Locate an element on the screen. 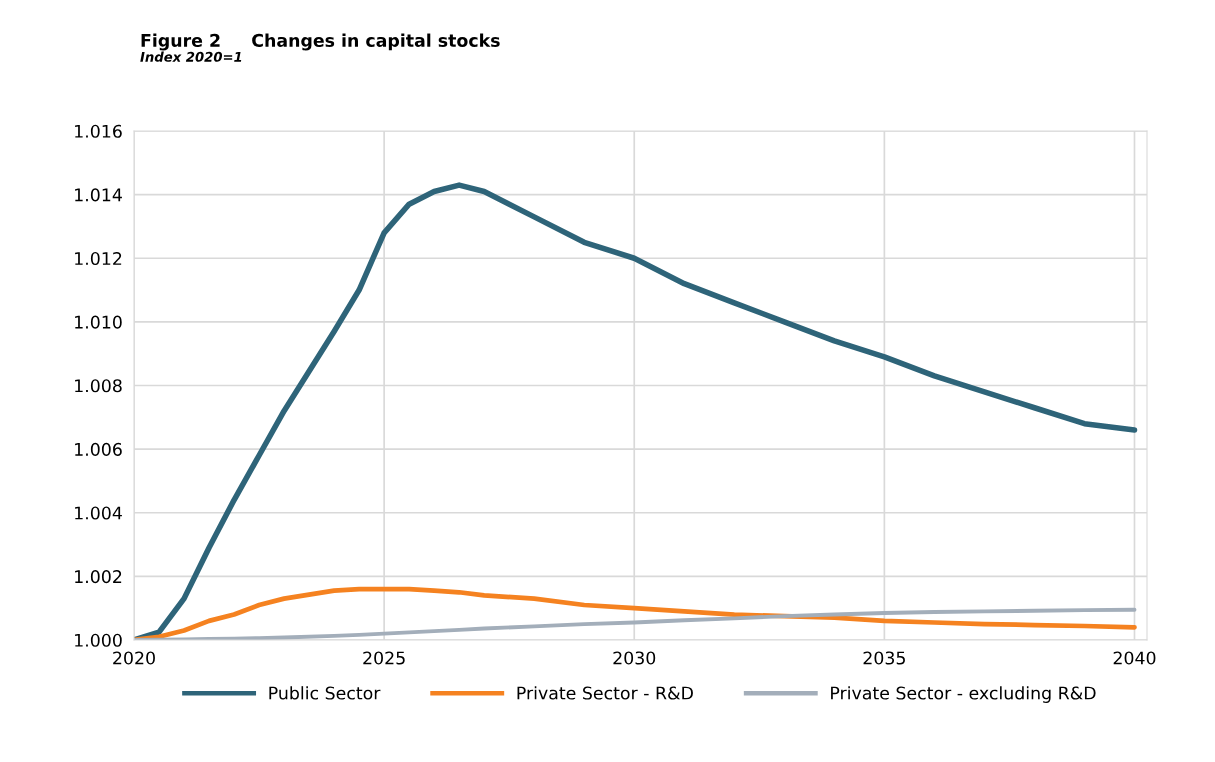 This screenshot has width=1215, height=762. y-tick-label: 1.008 is located at coordinates (98, 386).